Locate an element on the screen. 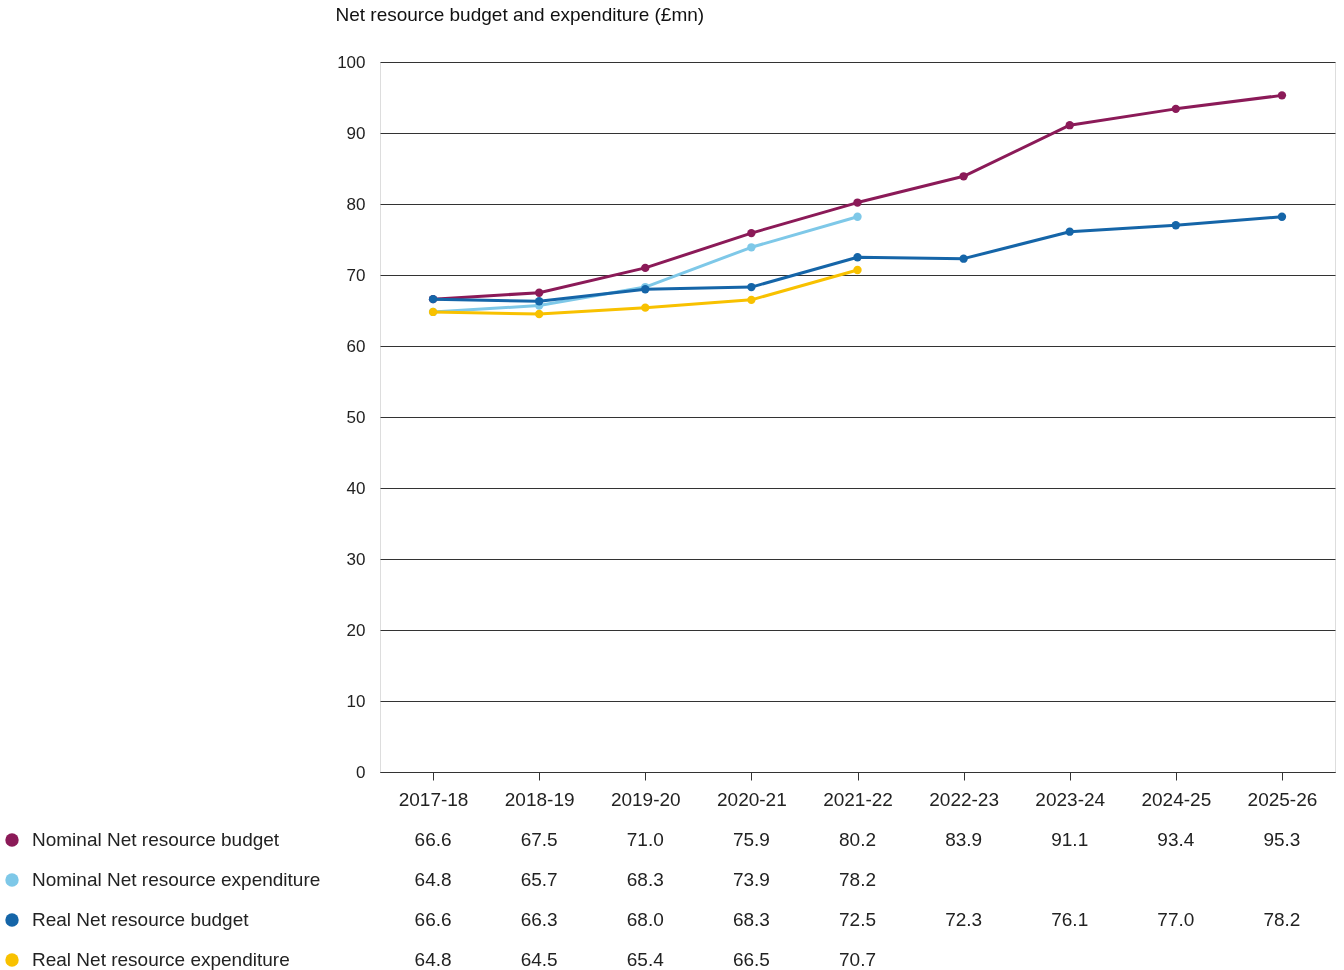 This screenshot has height=970, width=1344. y-tick-label: 20 is located at coordinates (356, 630).